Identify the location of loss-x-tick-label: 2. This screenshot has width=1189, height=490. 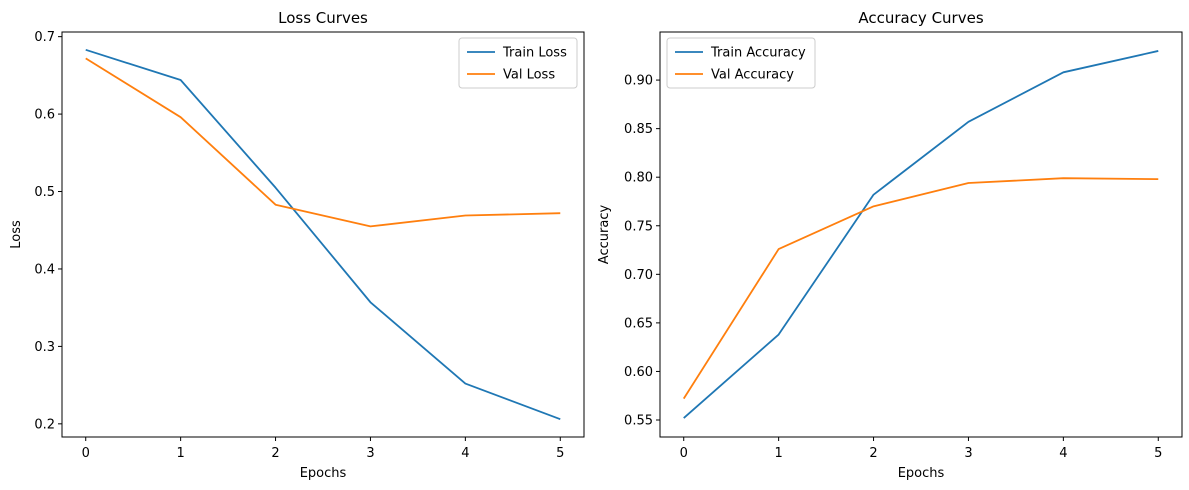
(275, 453).